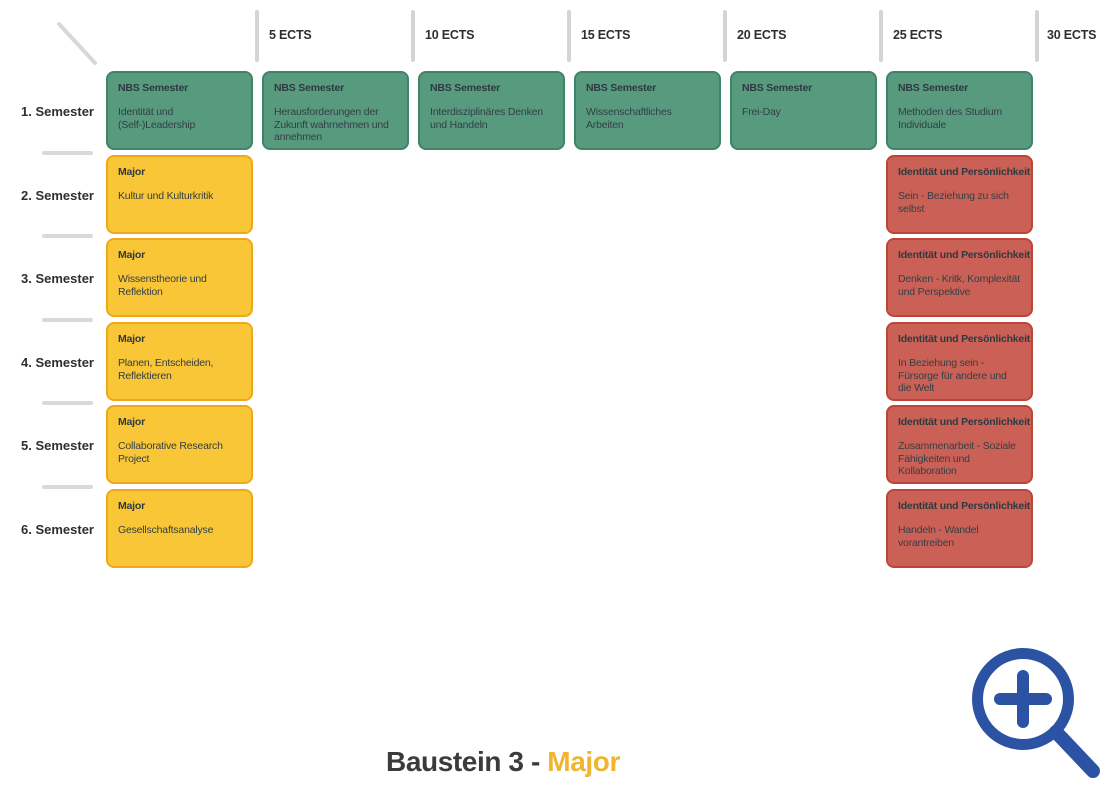 This screenshot has height=787, width=1110. I want to click on module-title: Kultur und Kulturkritik, so click(166, 196).